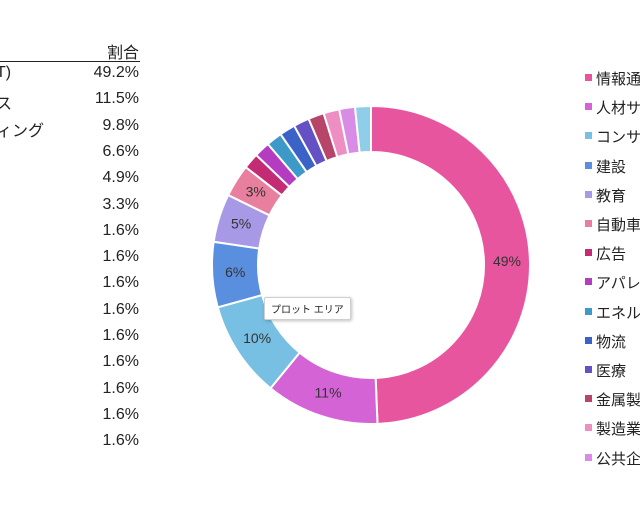 The image size is (640, 527). I want to click on slice-data-label: 6%, so click(235, 272).